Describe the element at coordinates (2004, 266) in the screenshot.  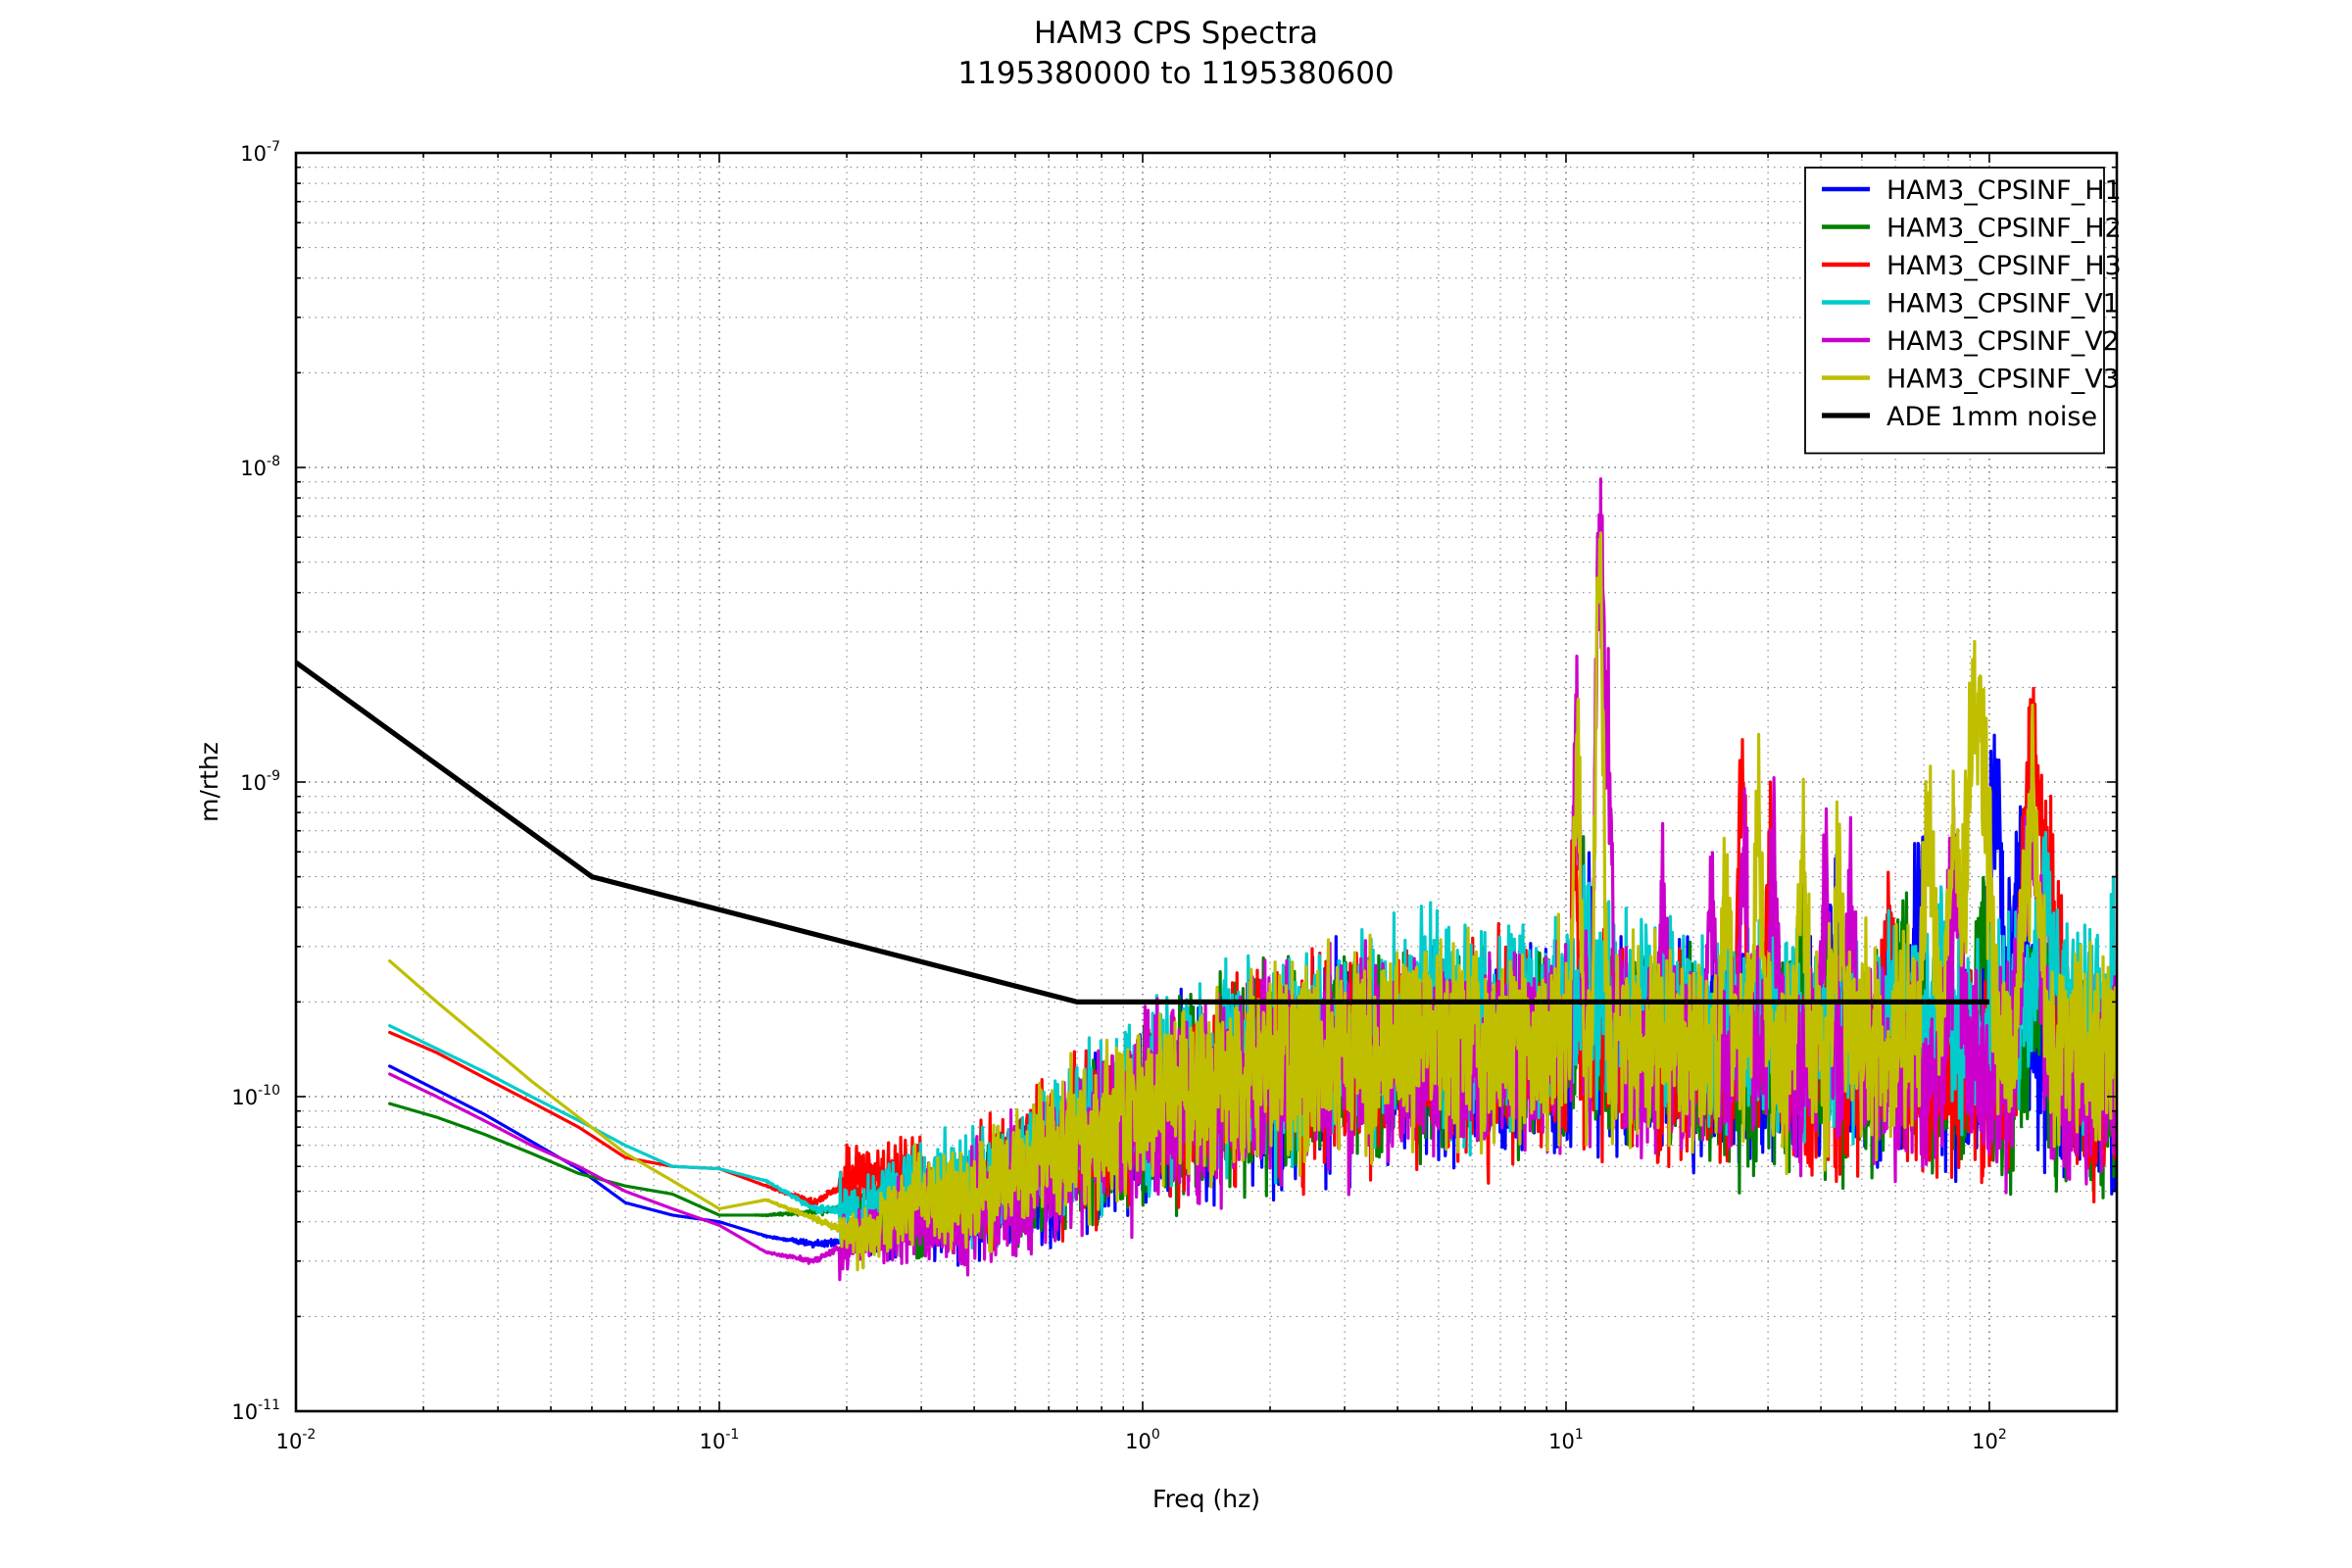
I see `legend-label: HAM3_CPSINF_H3` at that location.